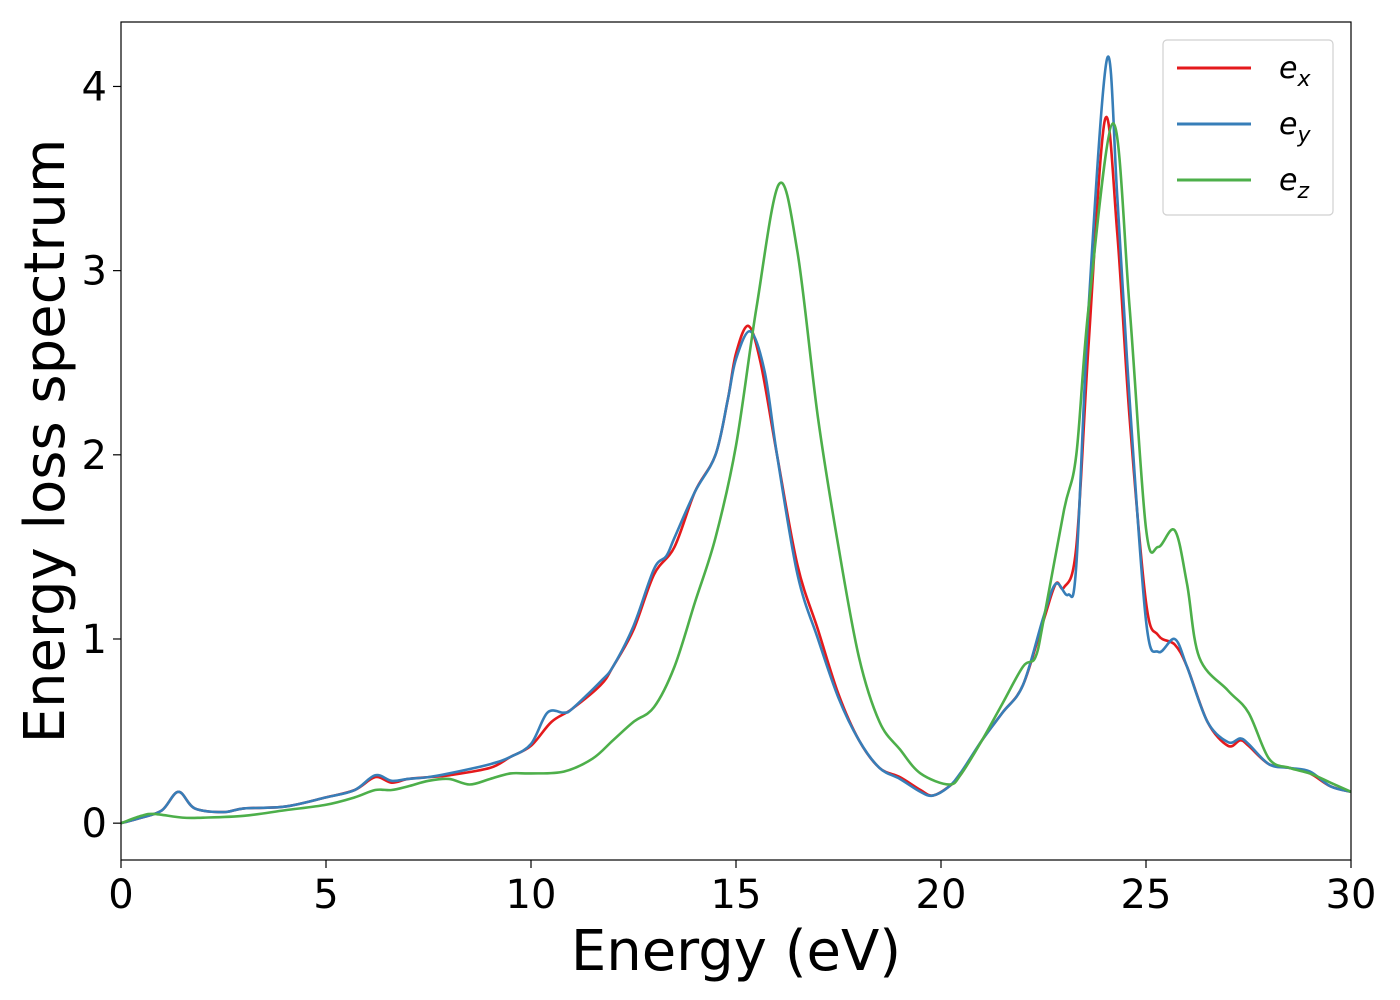  What do you see at coordinates (1294, 183) in the screenshot?
I see `legend-label: ez` at bounding box center [1294, 183].